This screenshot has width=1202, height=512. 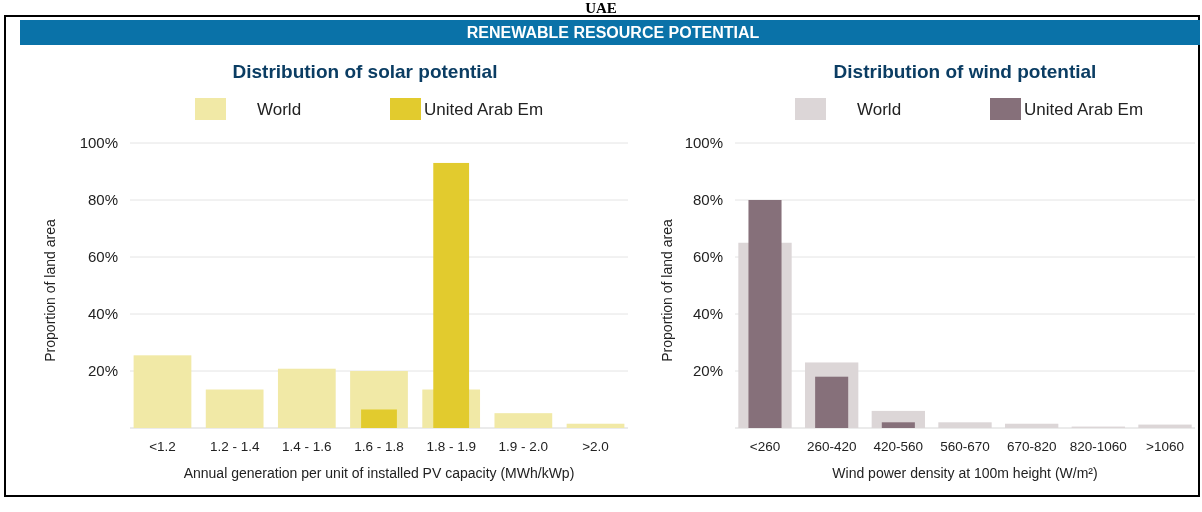 What do you see at coordinates (523, 446) in the screenshot?
I see `x-tick-label: 1.9 - 2.0` at bounding box center [523, 446].